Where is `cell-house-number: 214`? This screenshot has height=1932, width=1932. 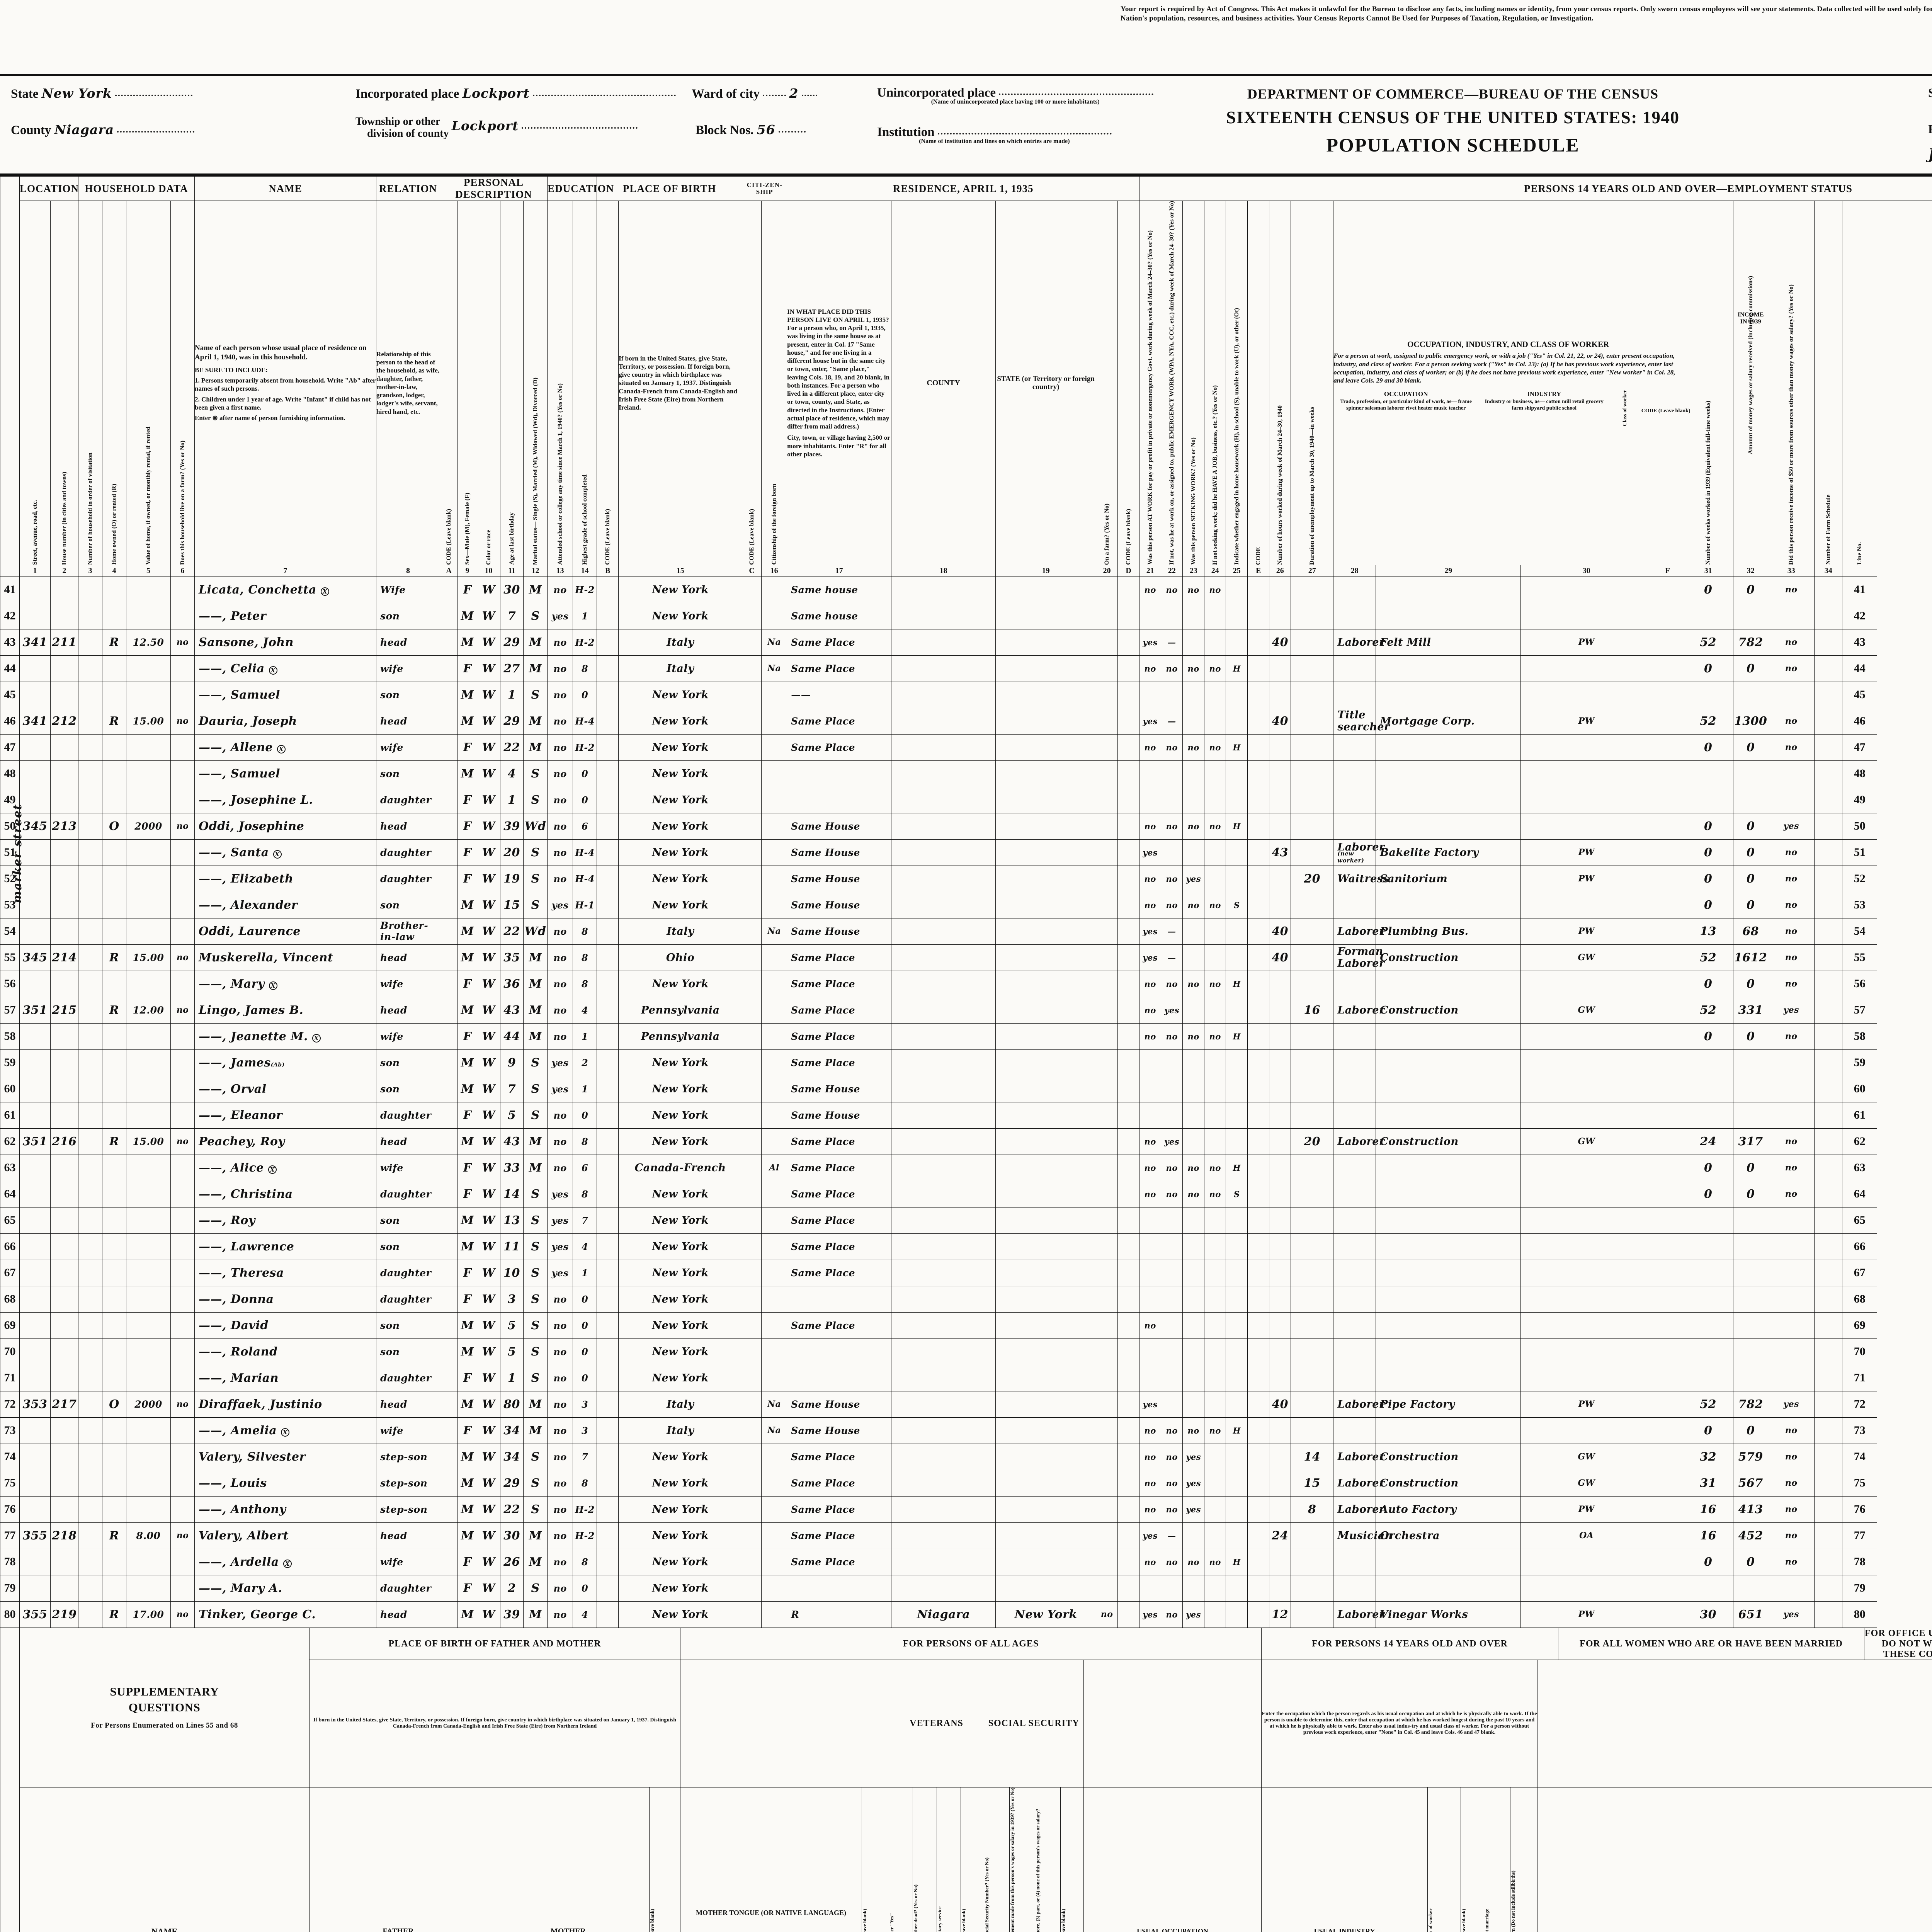
cell-house-number: 214 is located at coordinates (64, 957).